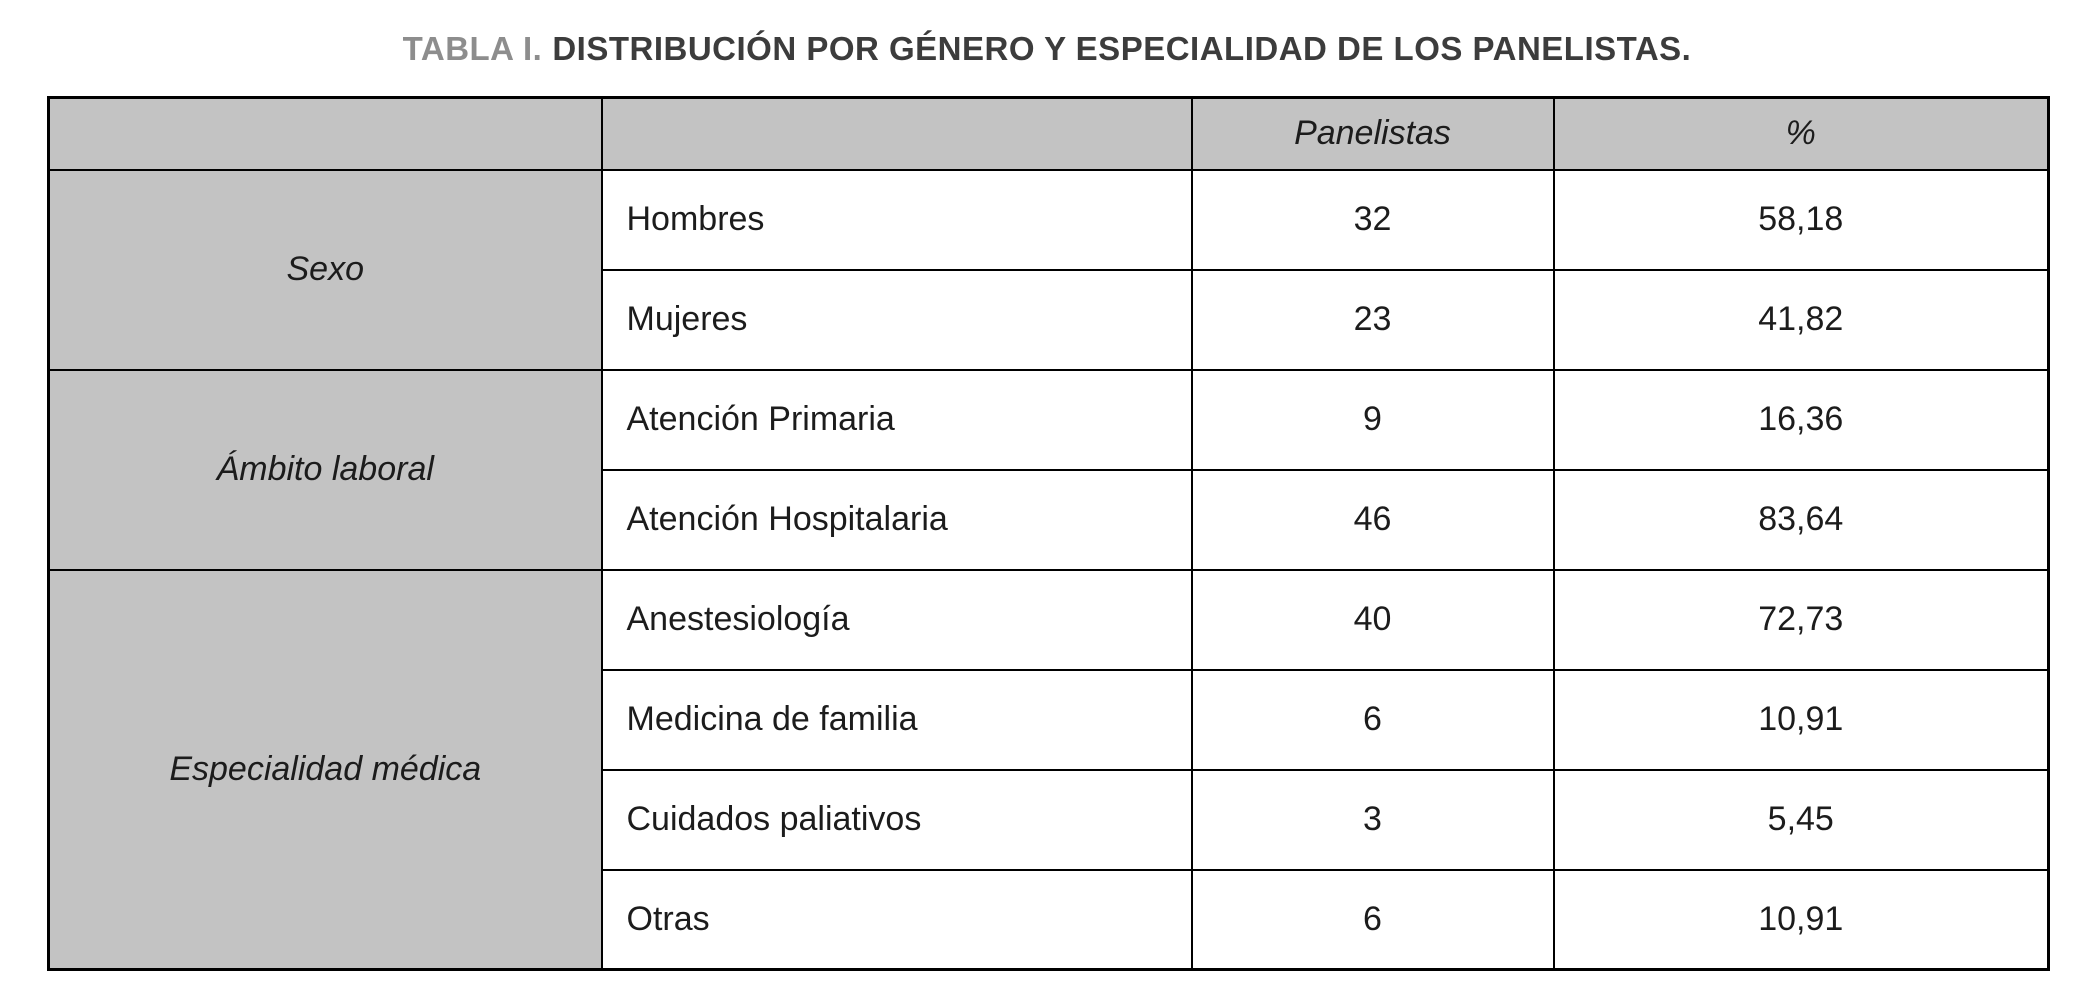 The width and height of the screenshot is (2094, 1001). What do you see at coordinates (896, 419) in the screenshot?
I see `category-cell: Atención Primaria` at bounding box center [896, 419].